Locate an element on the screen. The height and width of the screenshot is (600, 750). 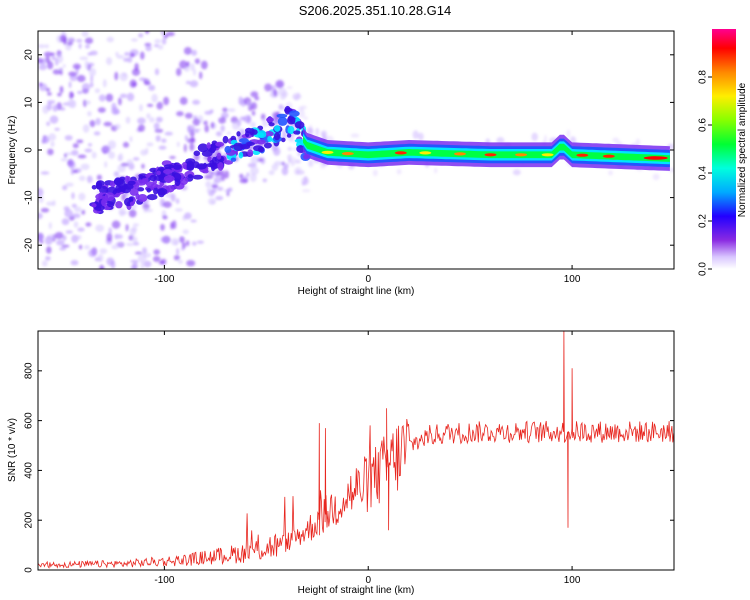
snr-ytick-label: 200 is located at coordinates (29, 519).